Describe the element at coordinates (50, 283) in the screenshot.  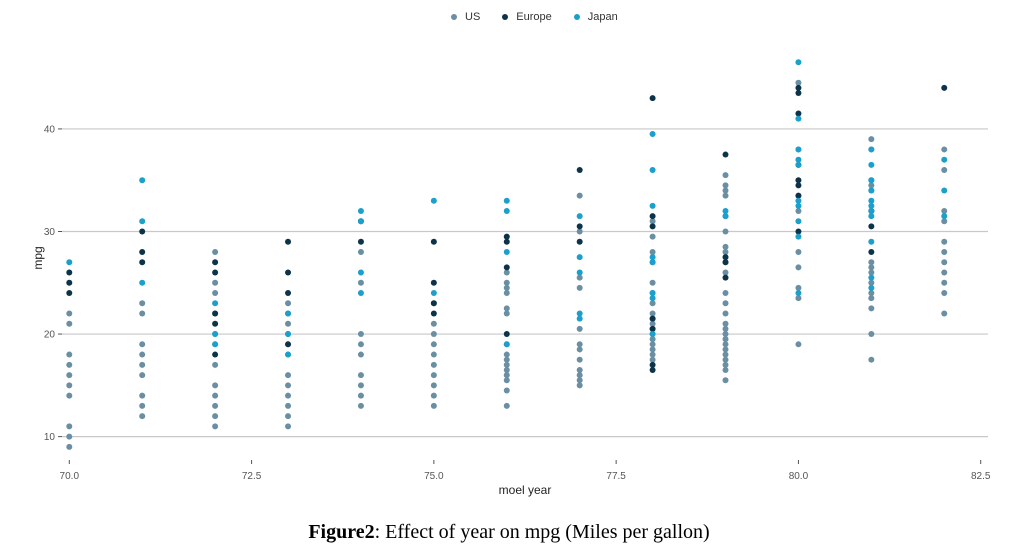
I see `y-axis-ticks: 10 20 30 40` at that location.